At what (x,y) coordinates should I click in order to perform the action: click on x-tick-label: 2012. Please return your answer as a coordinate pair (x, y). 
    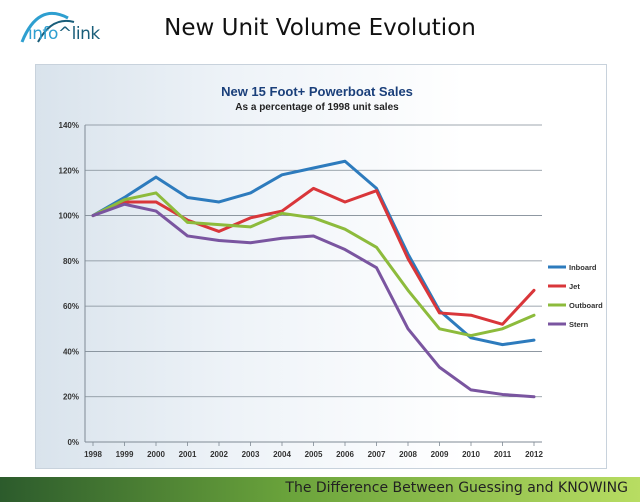
    Looking at the image, I should click on (534, 454).